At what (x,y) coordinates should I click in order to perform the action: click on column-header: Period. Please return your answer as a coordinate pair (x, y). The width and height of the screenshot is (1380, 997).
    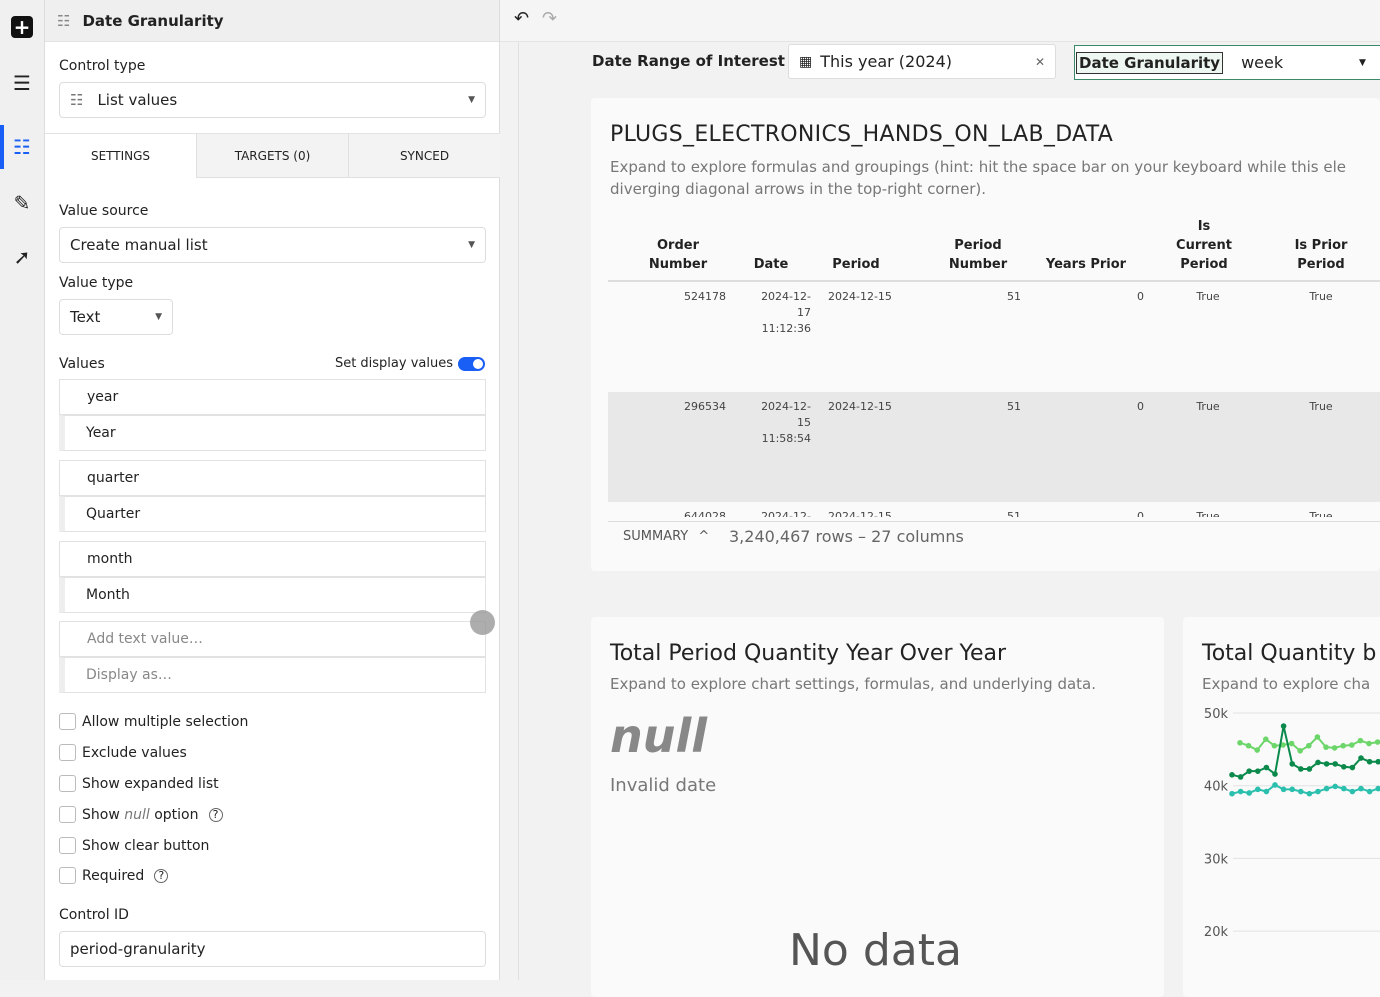
    Looking at the image, I should click on (856, 264).